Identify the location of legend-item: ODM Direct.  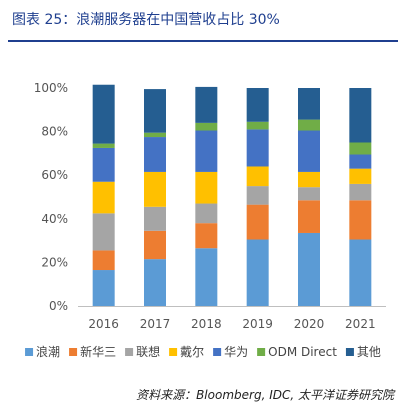
(297, 352).